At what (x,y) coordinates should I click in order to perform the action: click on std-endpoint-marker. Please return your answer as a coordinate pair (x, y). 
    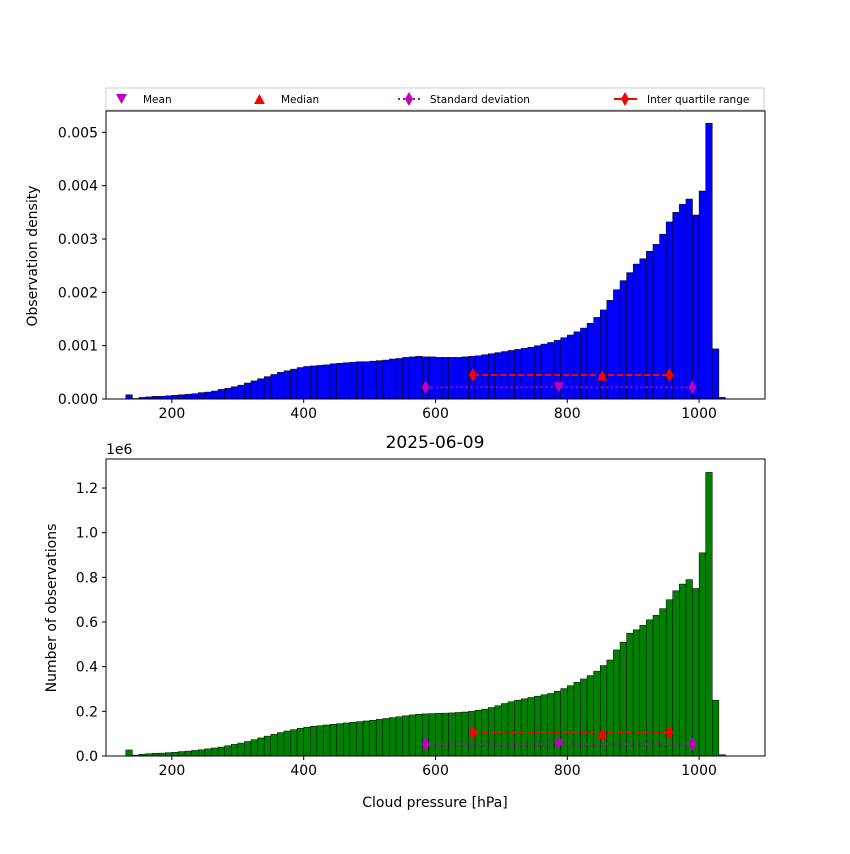
    Looking at the image, I should click on (692, 387).